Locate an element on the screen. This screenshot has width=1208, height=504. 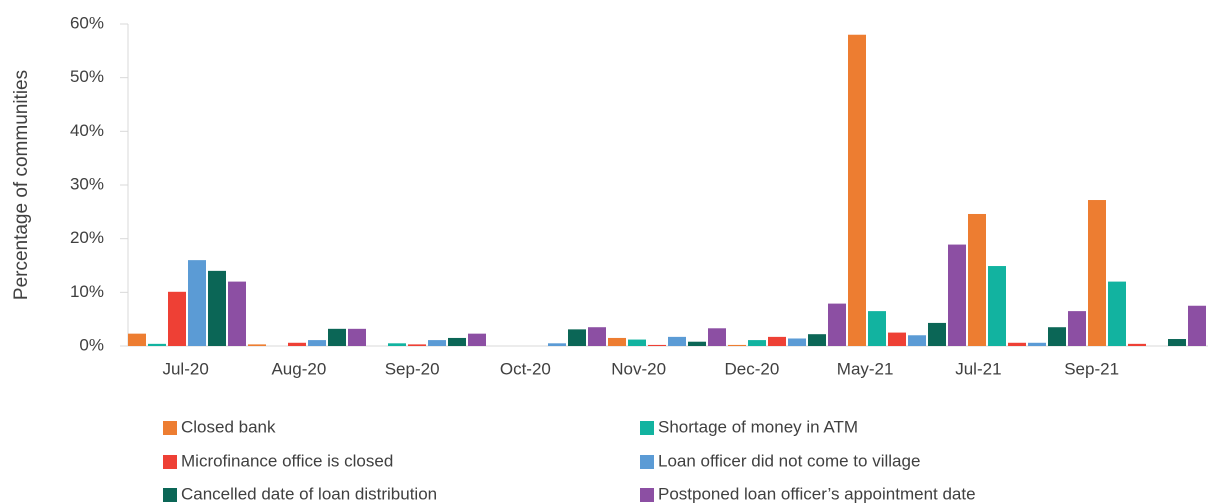
legend-label: Closed bank is located at coordinates (228, 426).